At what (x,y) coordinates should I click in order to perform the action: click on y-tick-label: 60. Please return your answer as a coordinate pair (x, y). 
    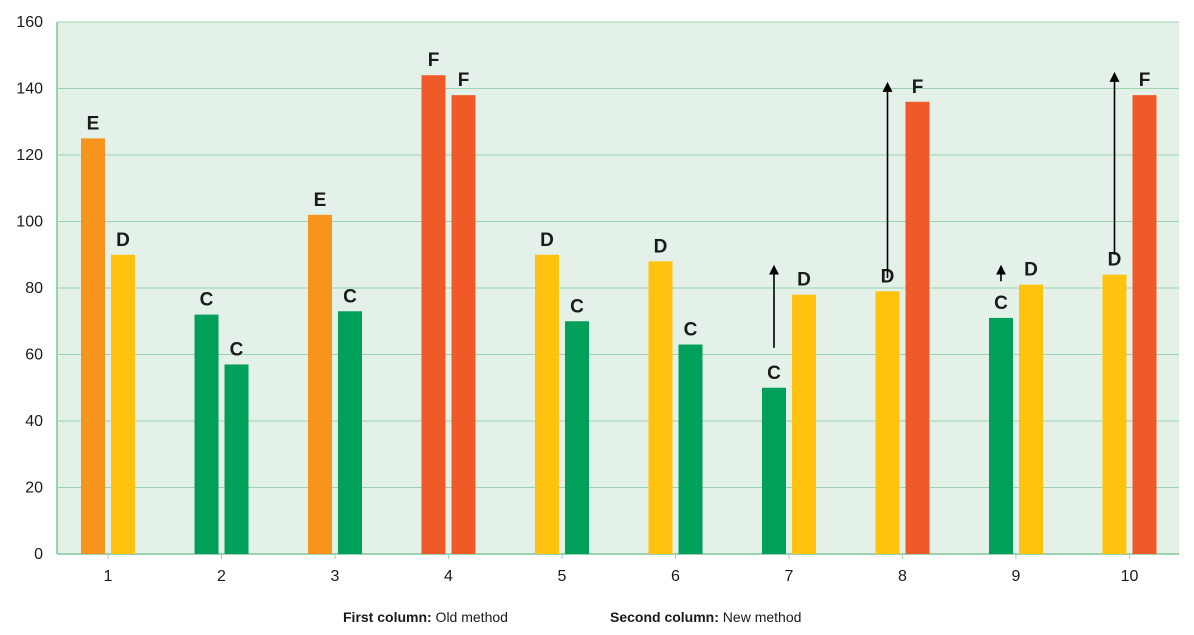
    Looking at the image, I should click on (34, 355).